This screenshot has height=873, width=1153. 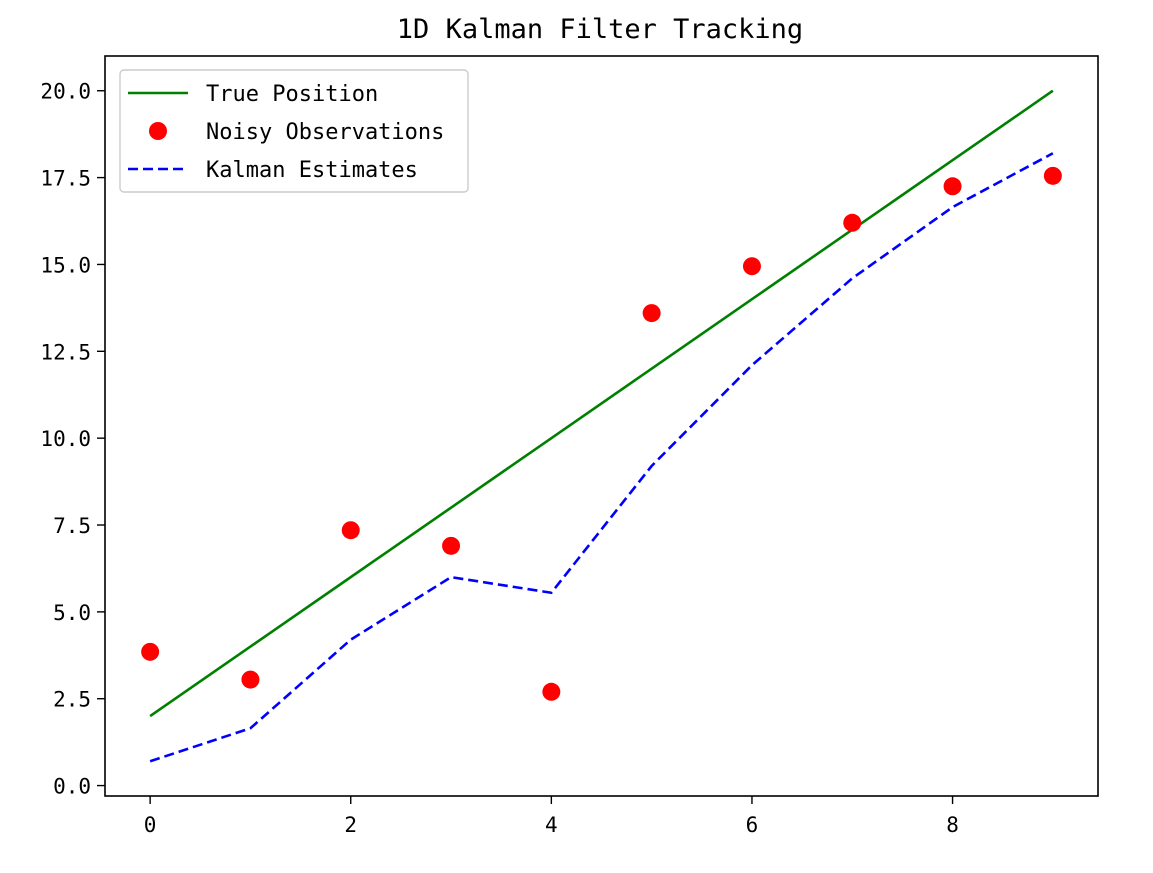 What do you see at coordinates (158, 131) in the screenshot?
I see `legend-marker-observations` at bounding box center [158, 131].